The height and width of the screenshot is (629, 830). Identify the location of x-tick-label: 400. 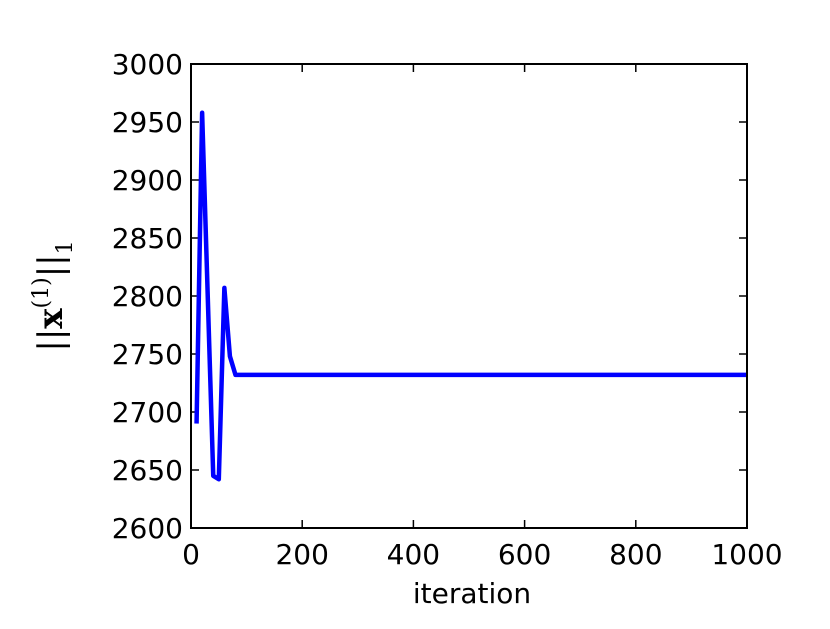
(413, 554).